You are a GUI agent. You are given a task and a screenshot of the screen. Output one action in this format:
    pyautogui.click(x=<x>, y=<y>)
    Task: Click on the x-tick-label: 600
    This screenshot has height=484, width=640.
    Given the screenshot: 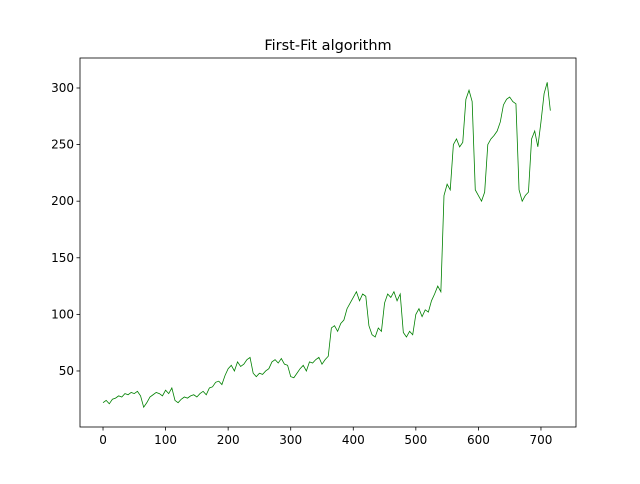 What is the action you would take?
    pyautogui.click(x=478, y=440)
    